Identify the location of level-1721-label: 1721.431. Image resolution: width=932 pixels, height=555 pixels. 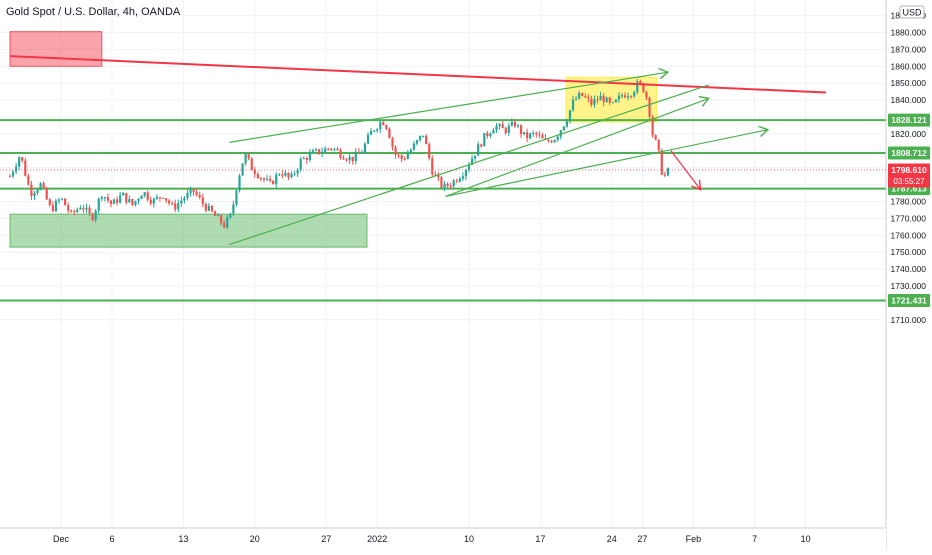
(909, 300).